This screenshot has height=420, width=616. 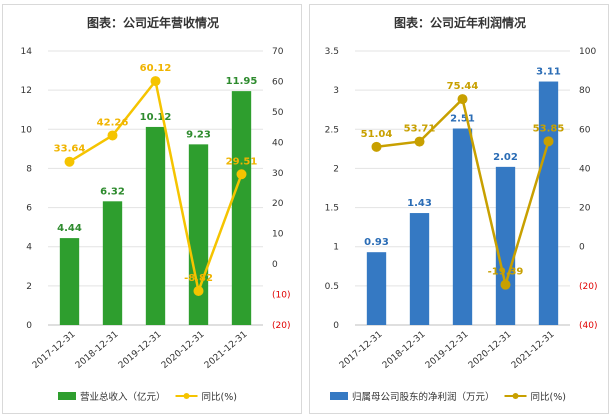 What do you see at coordinates (29, 169) in the screenshot?
I see `left-axis-tick-label: 8` at bounding box center [29, 169].